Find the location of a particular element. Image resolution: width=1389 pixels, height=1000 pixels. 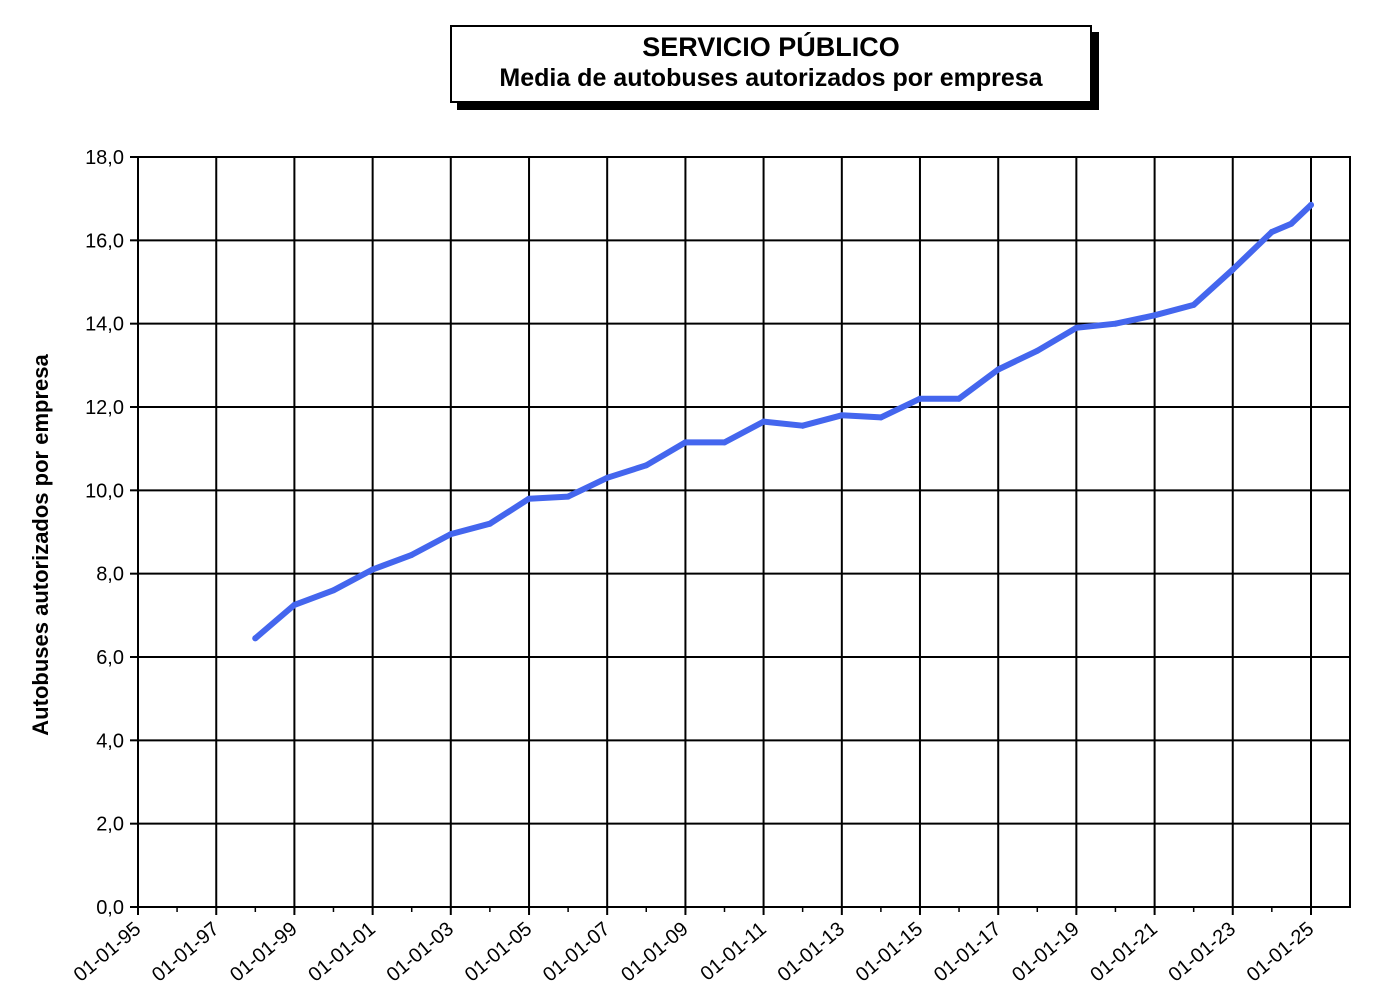

x-tick-label: 01-01-13 is located at coordinates (811, 952).